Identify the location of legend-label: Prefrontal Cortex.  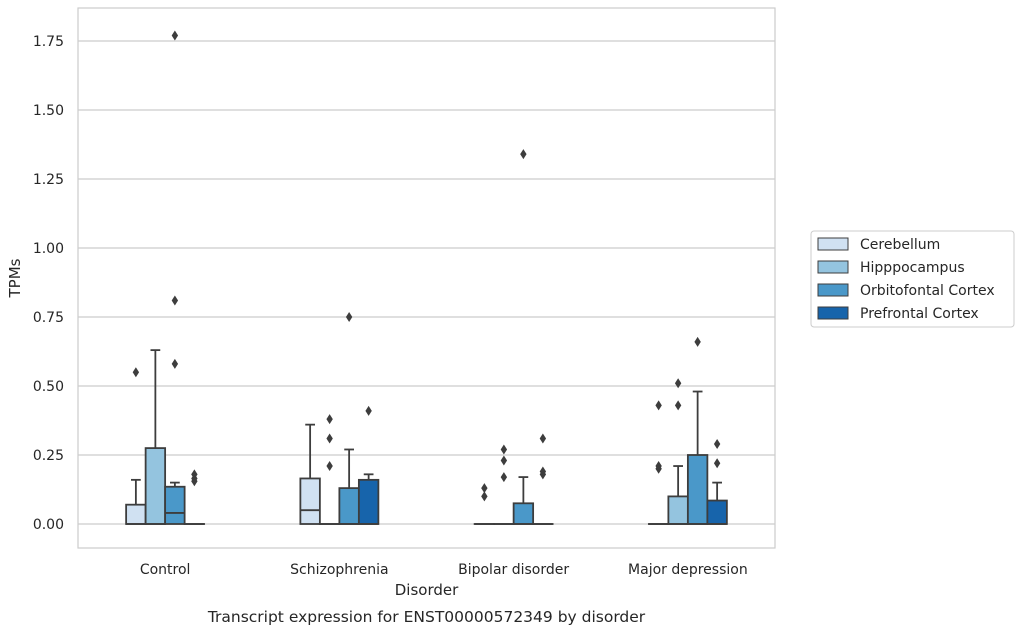
(919, 314).